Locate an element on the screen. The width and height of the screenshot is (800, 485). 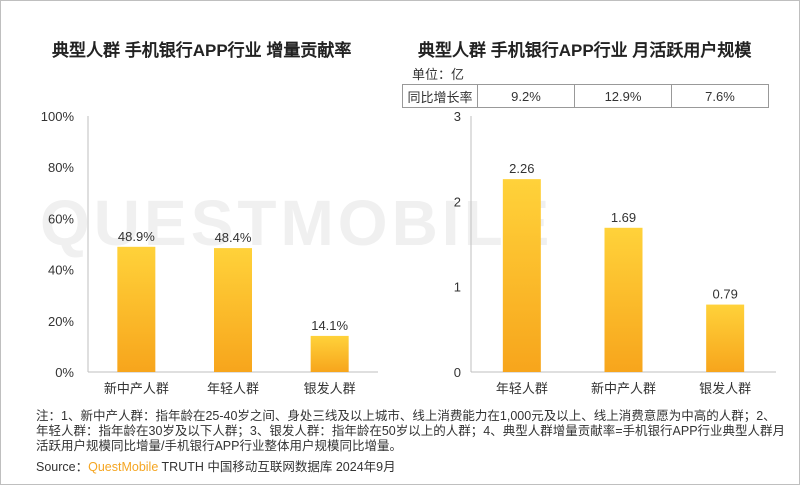
chart2-category-label: 新中产人群 is located at coordinates (623, 388).